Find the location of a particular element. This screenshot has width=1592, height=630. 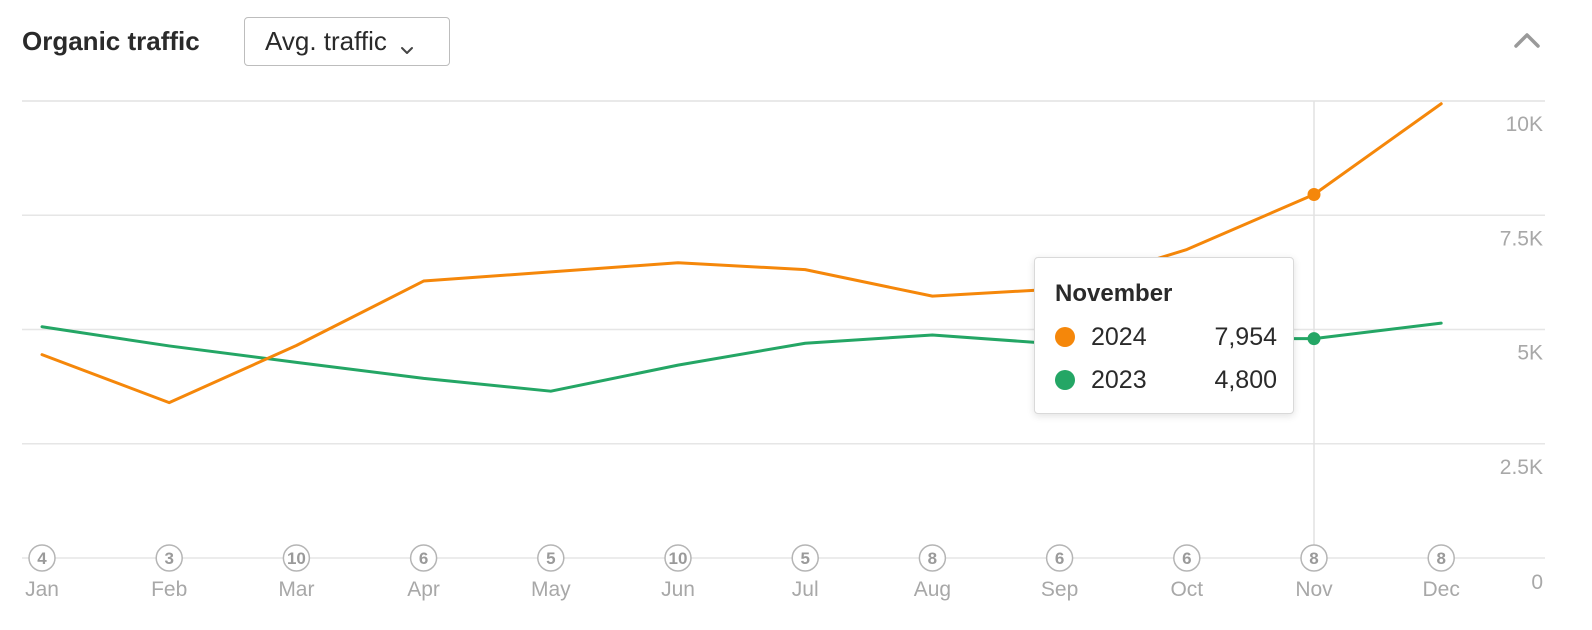

tooltip-row-2024: 2024 7,954 is located at coordinates (1166, 337).